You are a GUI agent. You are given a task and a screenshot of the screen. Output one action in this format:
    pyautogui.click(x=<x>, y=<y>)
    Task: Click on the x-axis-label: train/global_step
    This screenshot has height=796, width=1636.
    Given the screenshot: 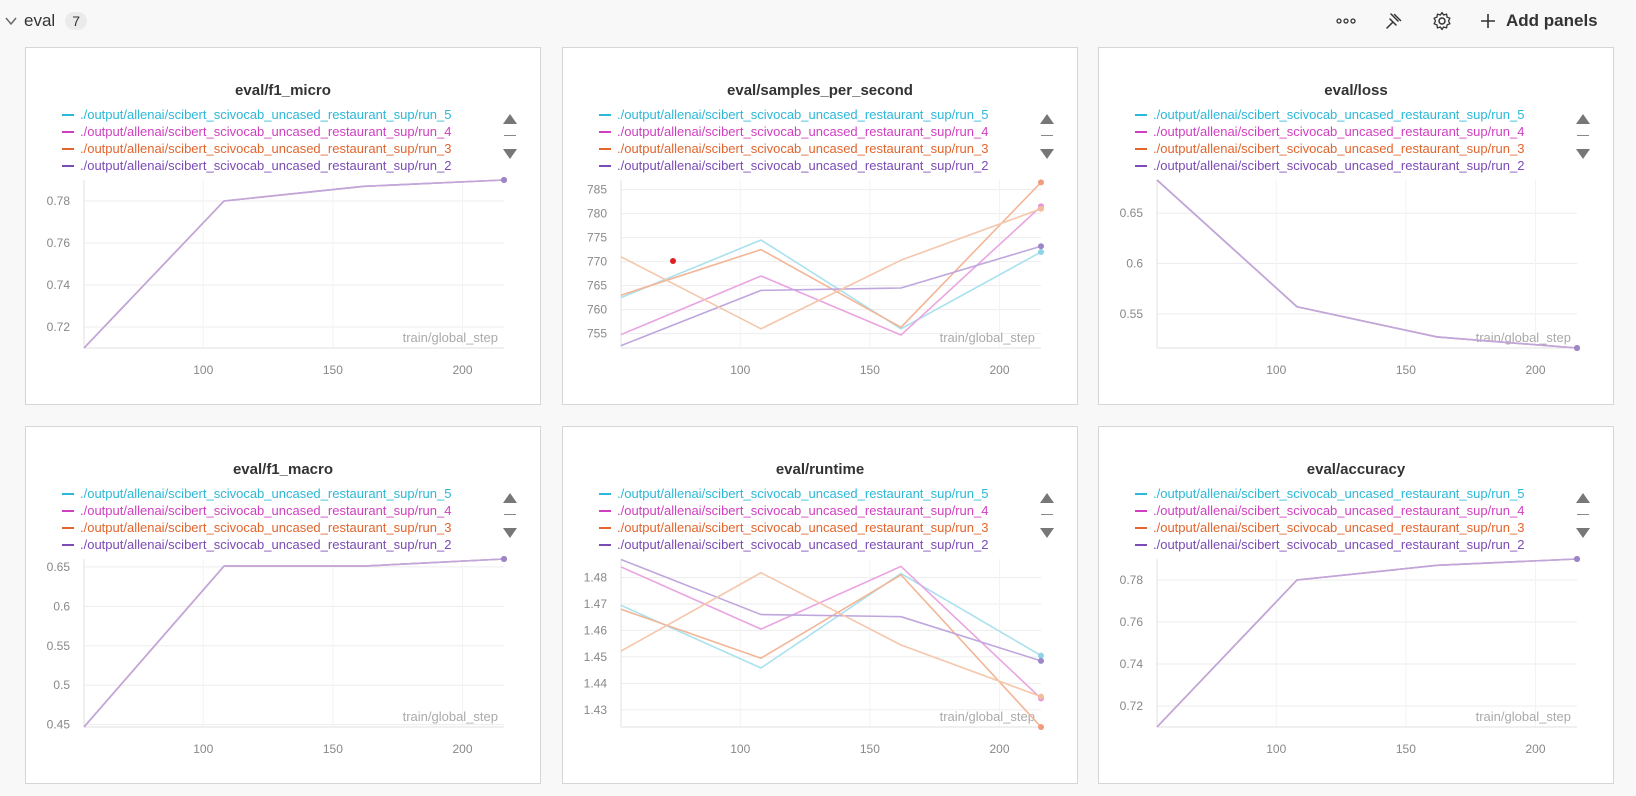 What is the action you would take?
    pyautogui.click(x=450, y=337)
    